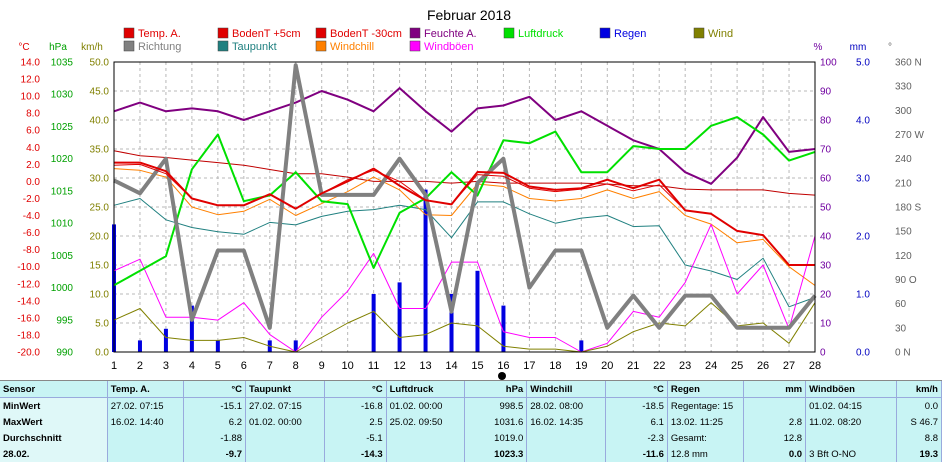  What do you see at coordinates (214, 438) in the screenshot?
I see `cell-value: -1.88` at bounding box center [214, 438].